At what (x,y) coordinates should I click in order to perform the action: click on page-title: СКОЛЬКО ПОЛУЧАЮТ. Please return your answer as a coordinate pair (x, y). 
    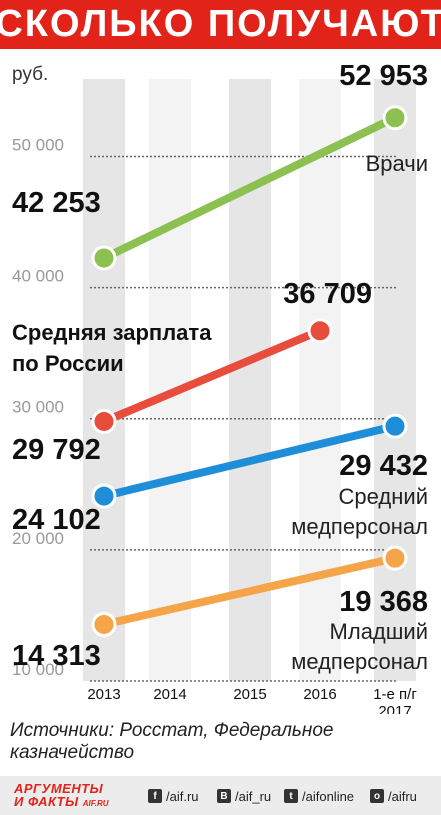
    Looking at the image, I should click on (220, 24).